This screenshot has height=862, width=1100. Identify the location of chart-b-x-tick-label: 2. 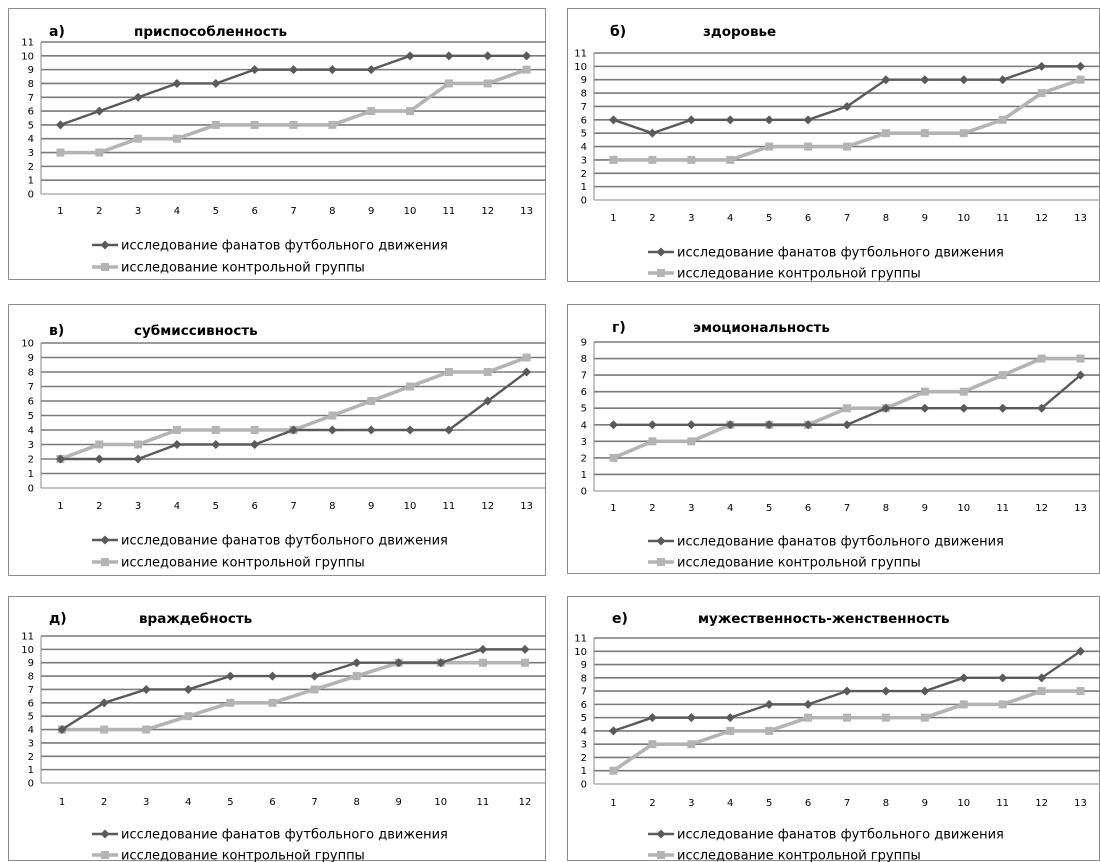
(652, 218).